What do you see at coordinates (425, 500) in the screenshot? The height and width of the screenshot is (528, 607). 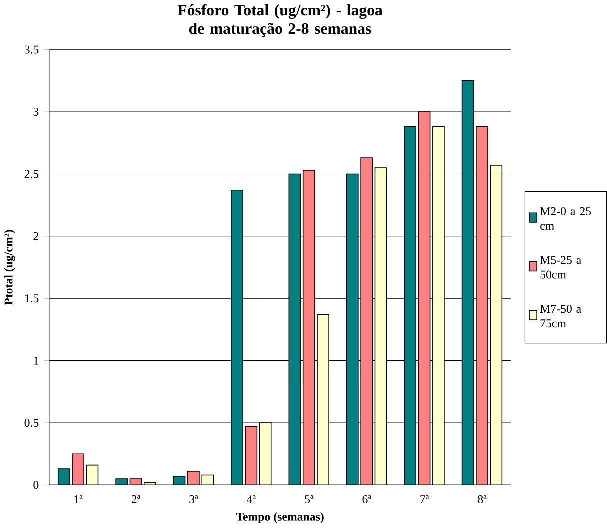 I see `x-tick-label: 7ª` at bounding box center [425, 500].